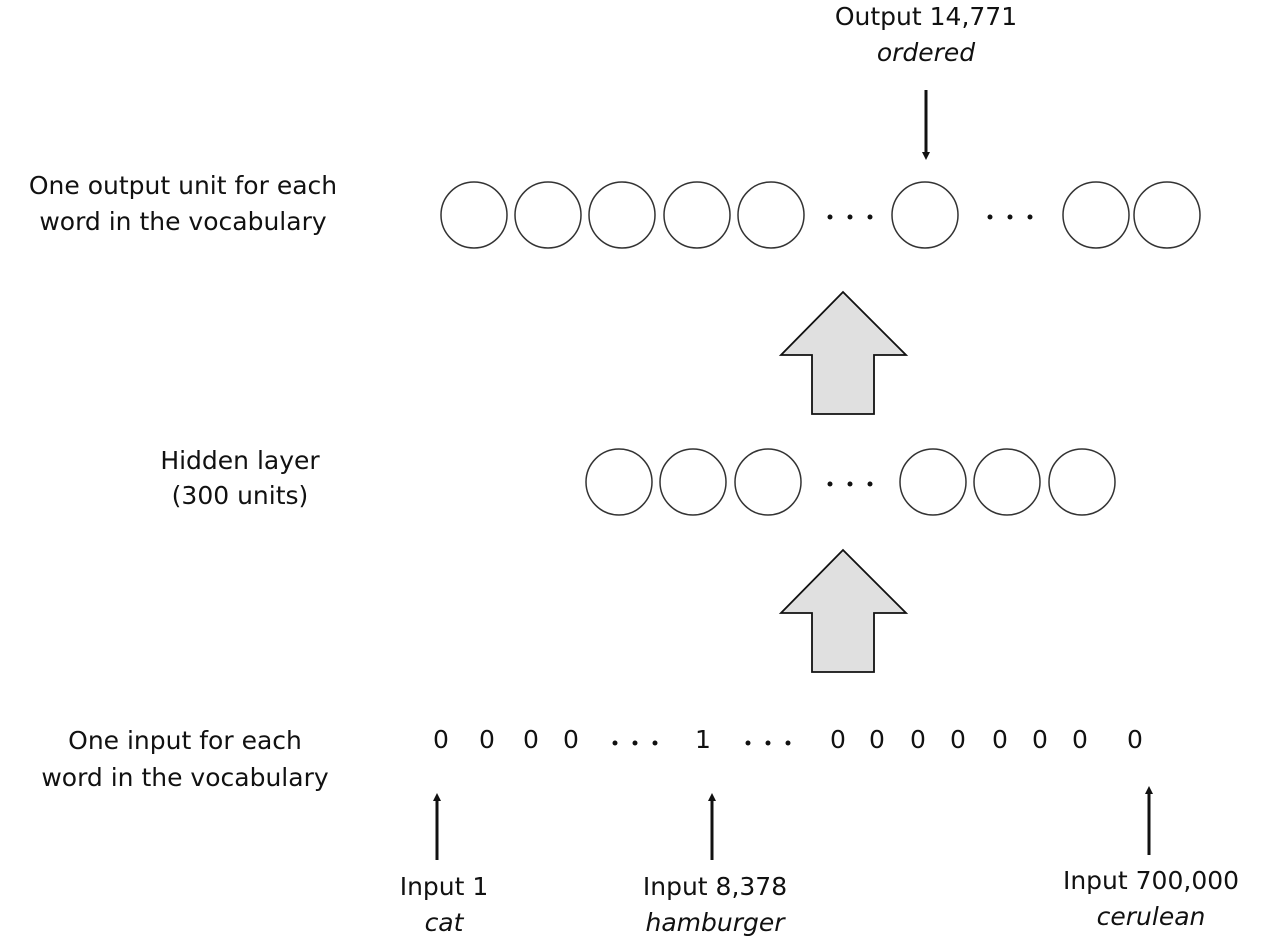 Image resolution: width=1282 pixels, height=947 pixels. I want to click on input-layer-label: word in the vocabulary, so click(185, 777).